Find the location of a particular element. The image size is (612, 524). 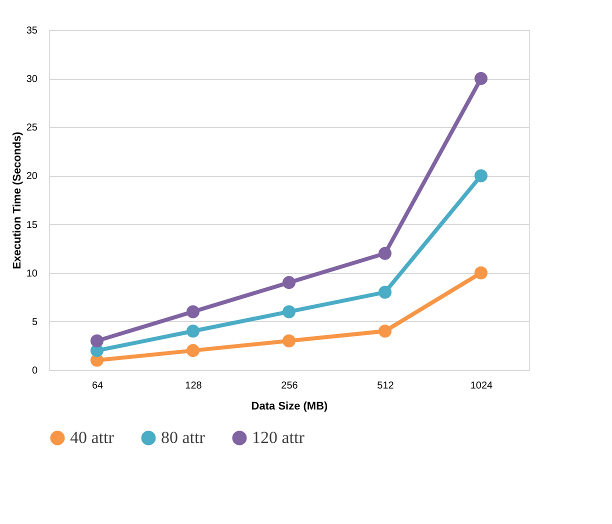

x-tick-label: 1024 is located at coordinates (482, 386).